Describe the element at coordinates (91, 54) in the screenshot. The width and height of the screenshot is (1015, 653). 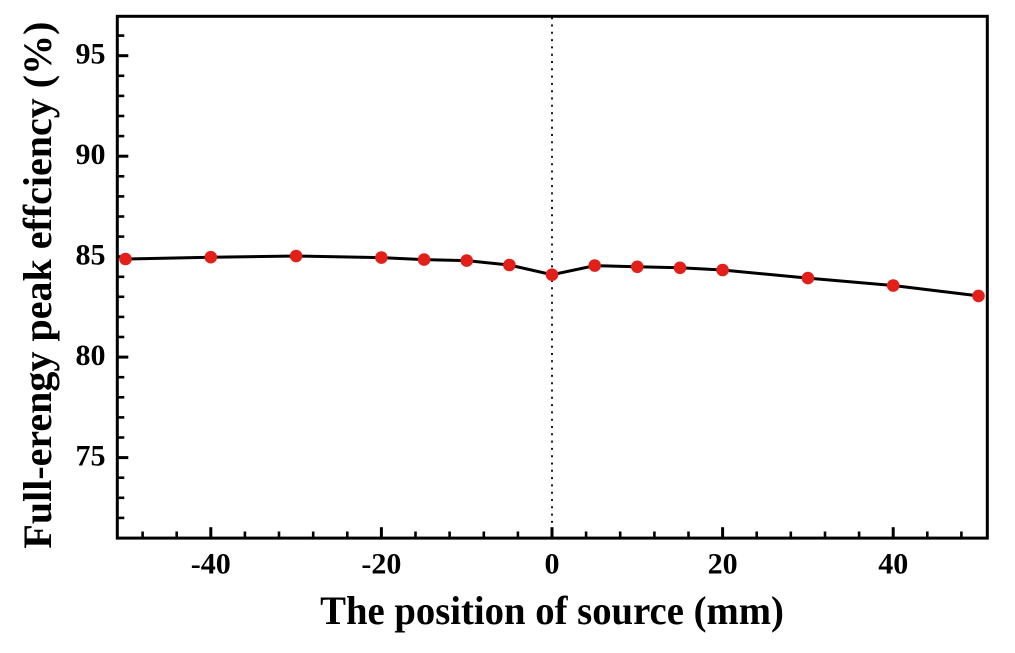
I see `svg-text: 95` at that location.